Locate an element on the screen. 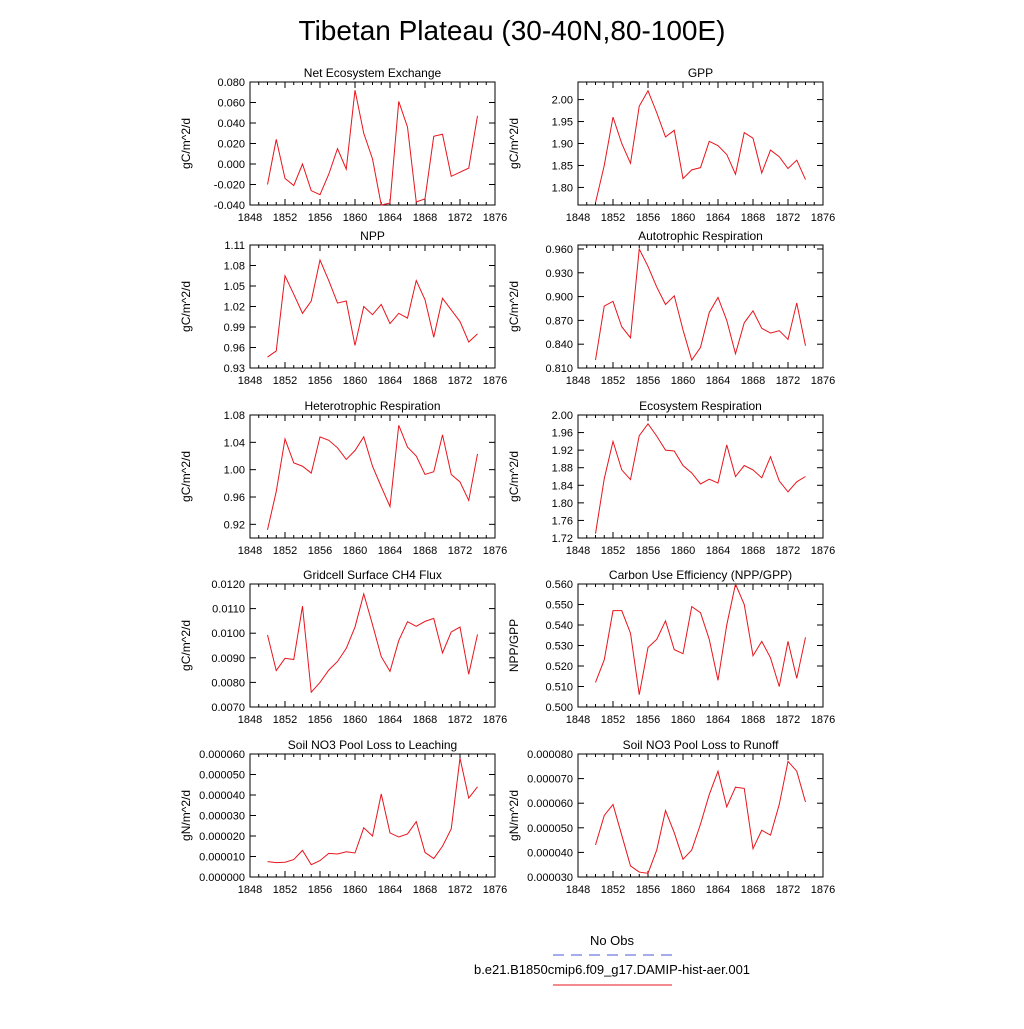  y-tick-label: 0.000010 is located at coordinates (222, 858).